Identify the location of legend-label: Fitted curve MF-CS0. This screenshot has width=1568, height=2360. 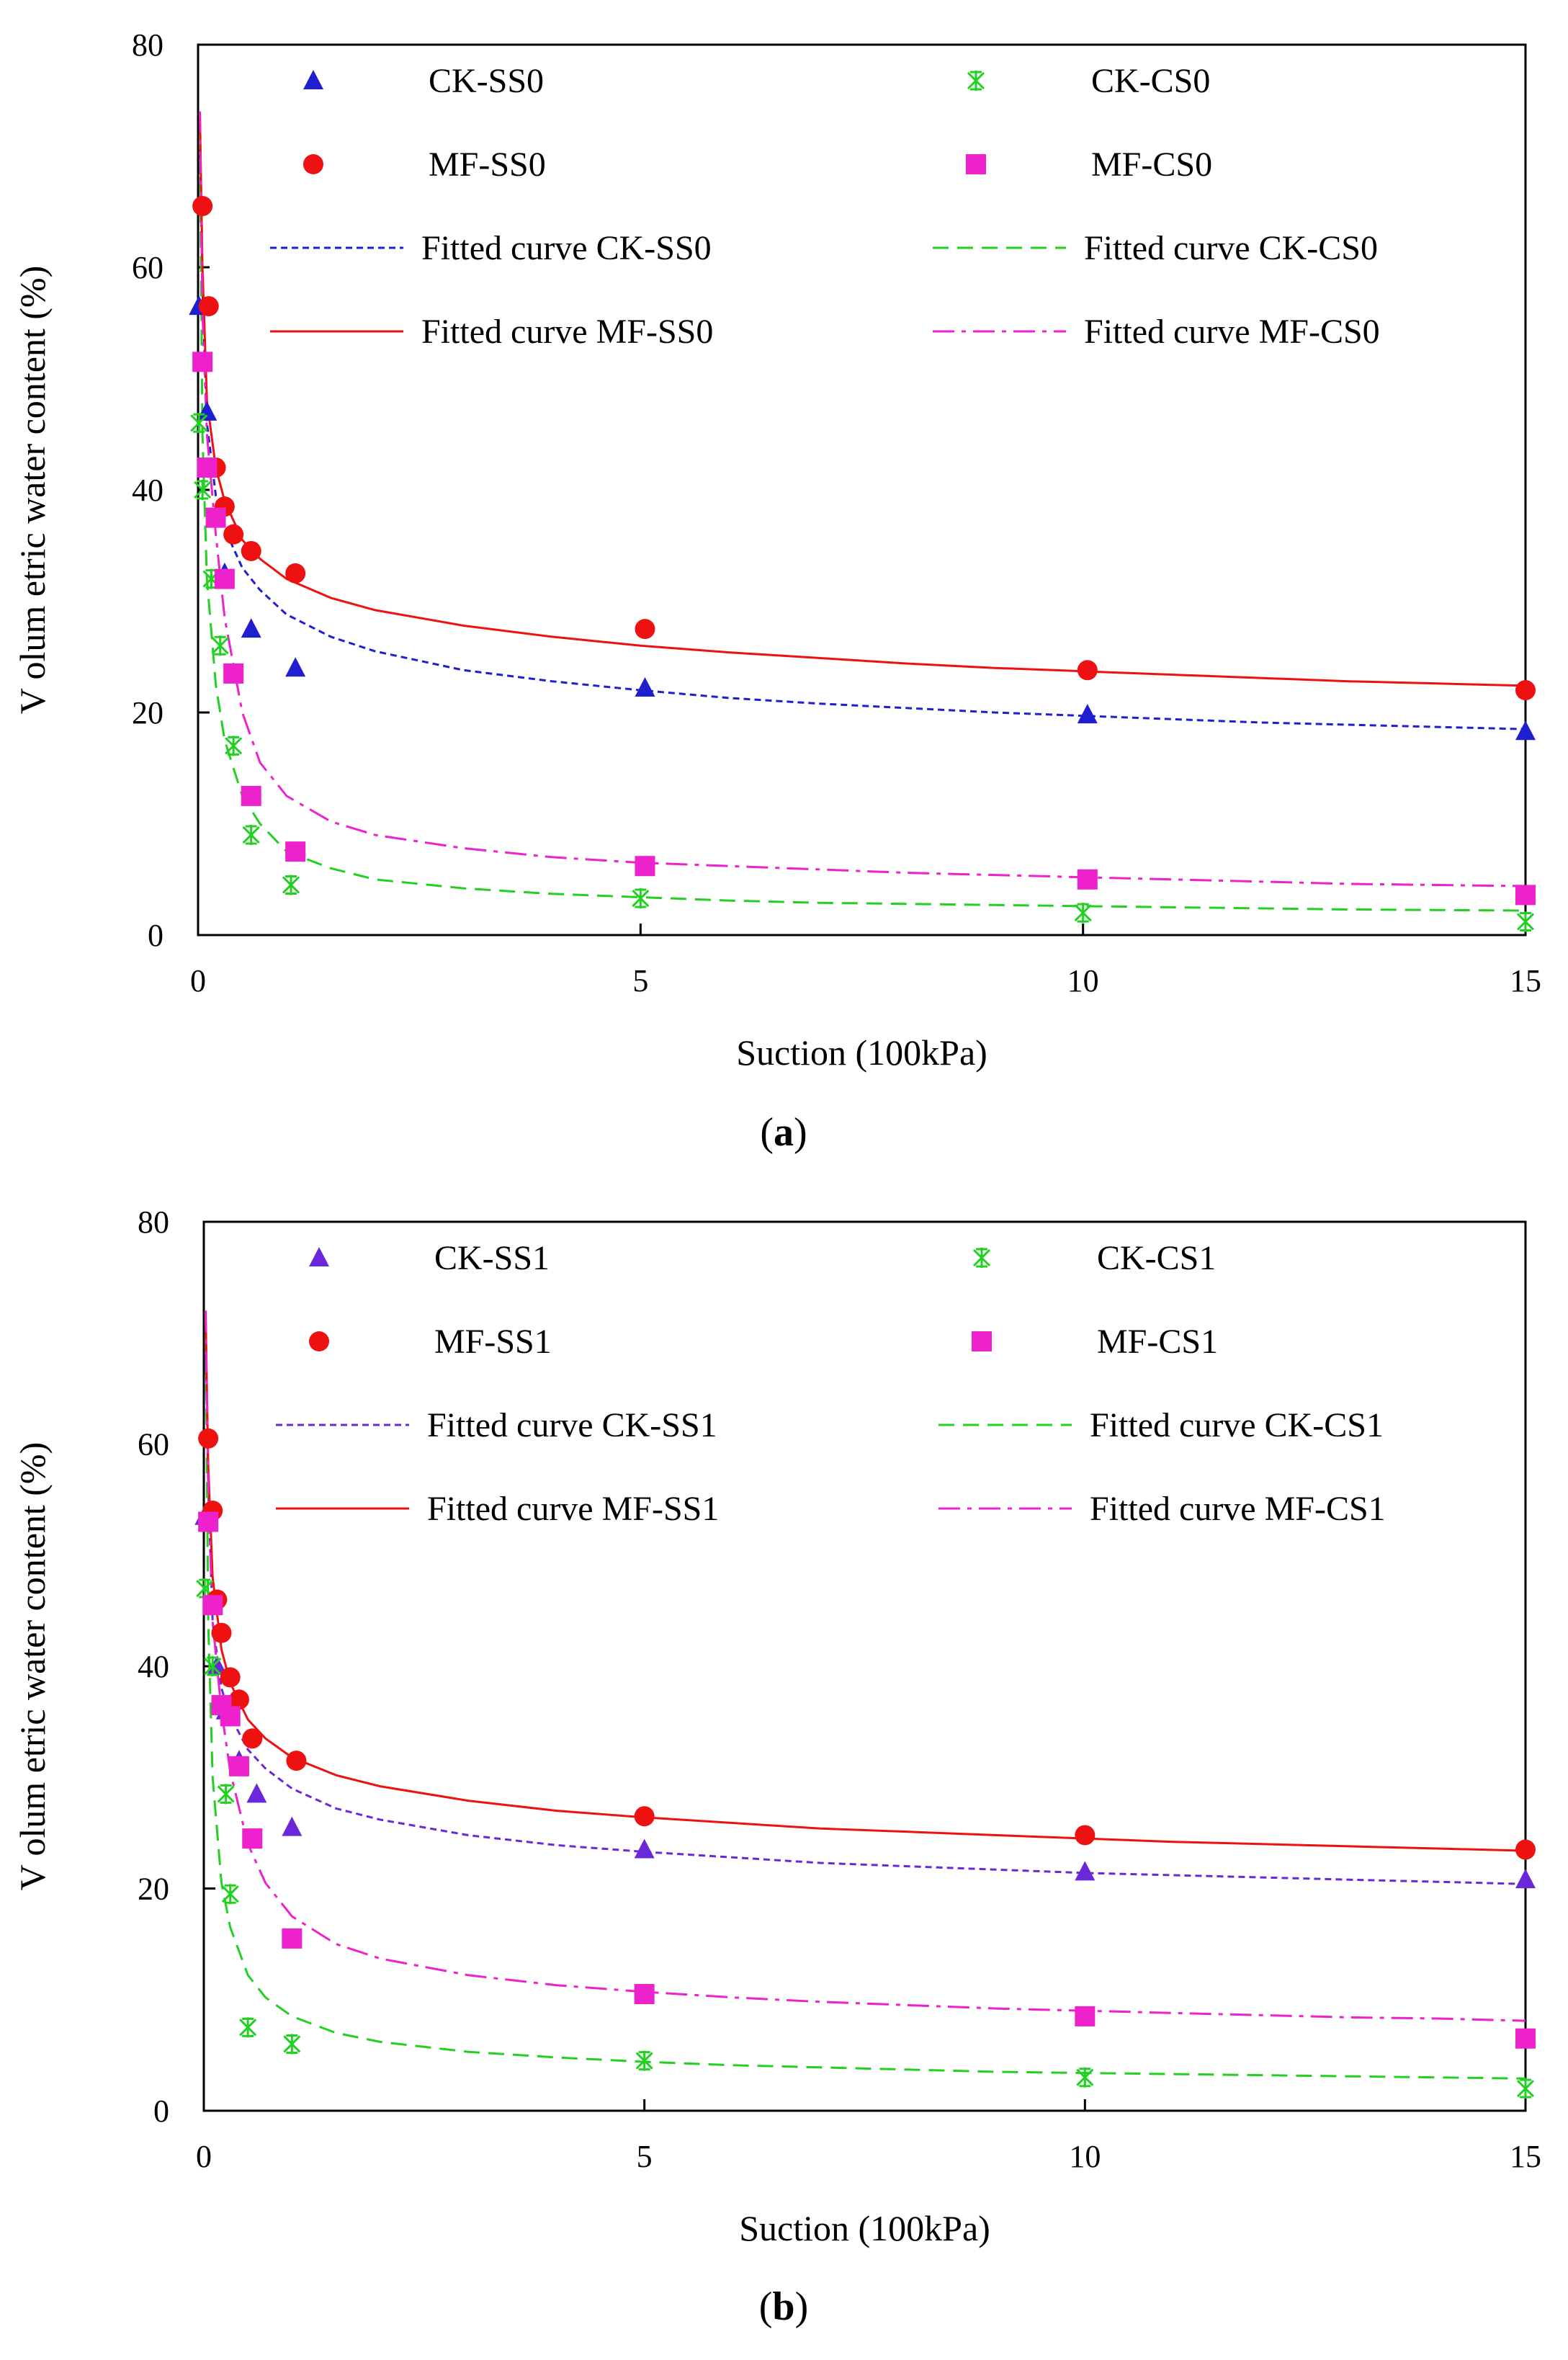
(1232, 332).